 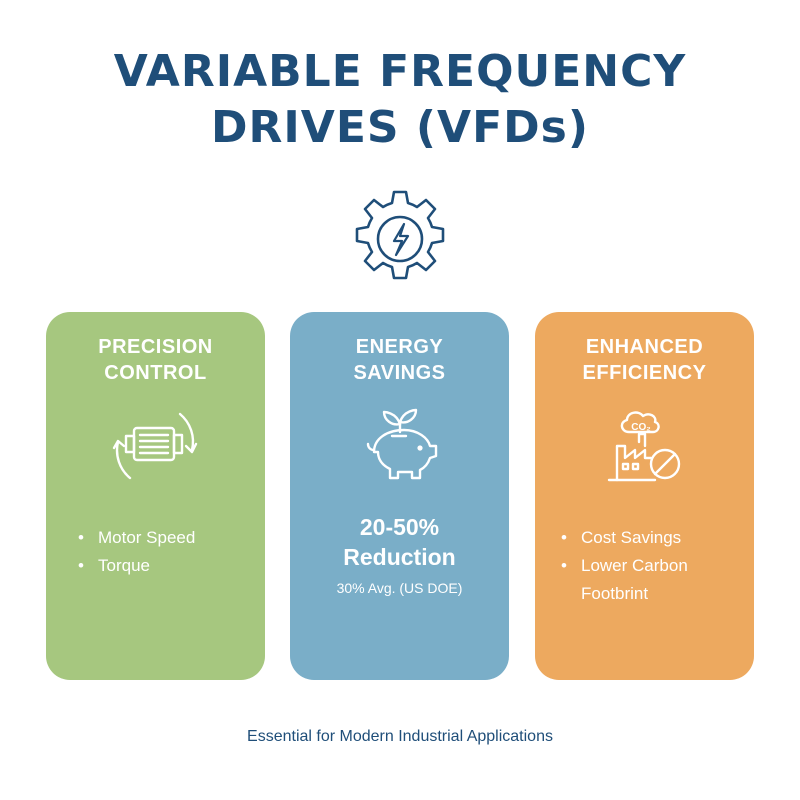 I want to click on motor-rotation-icon, so click(x=154, y=446).